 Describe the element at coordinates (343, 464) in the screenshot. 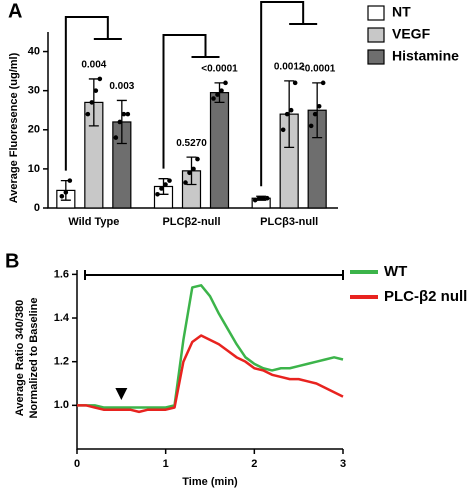

I see `x-tick-label: 3` at that location.